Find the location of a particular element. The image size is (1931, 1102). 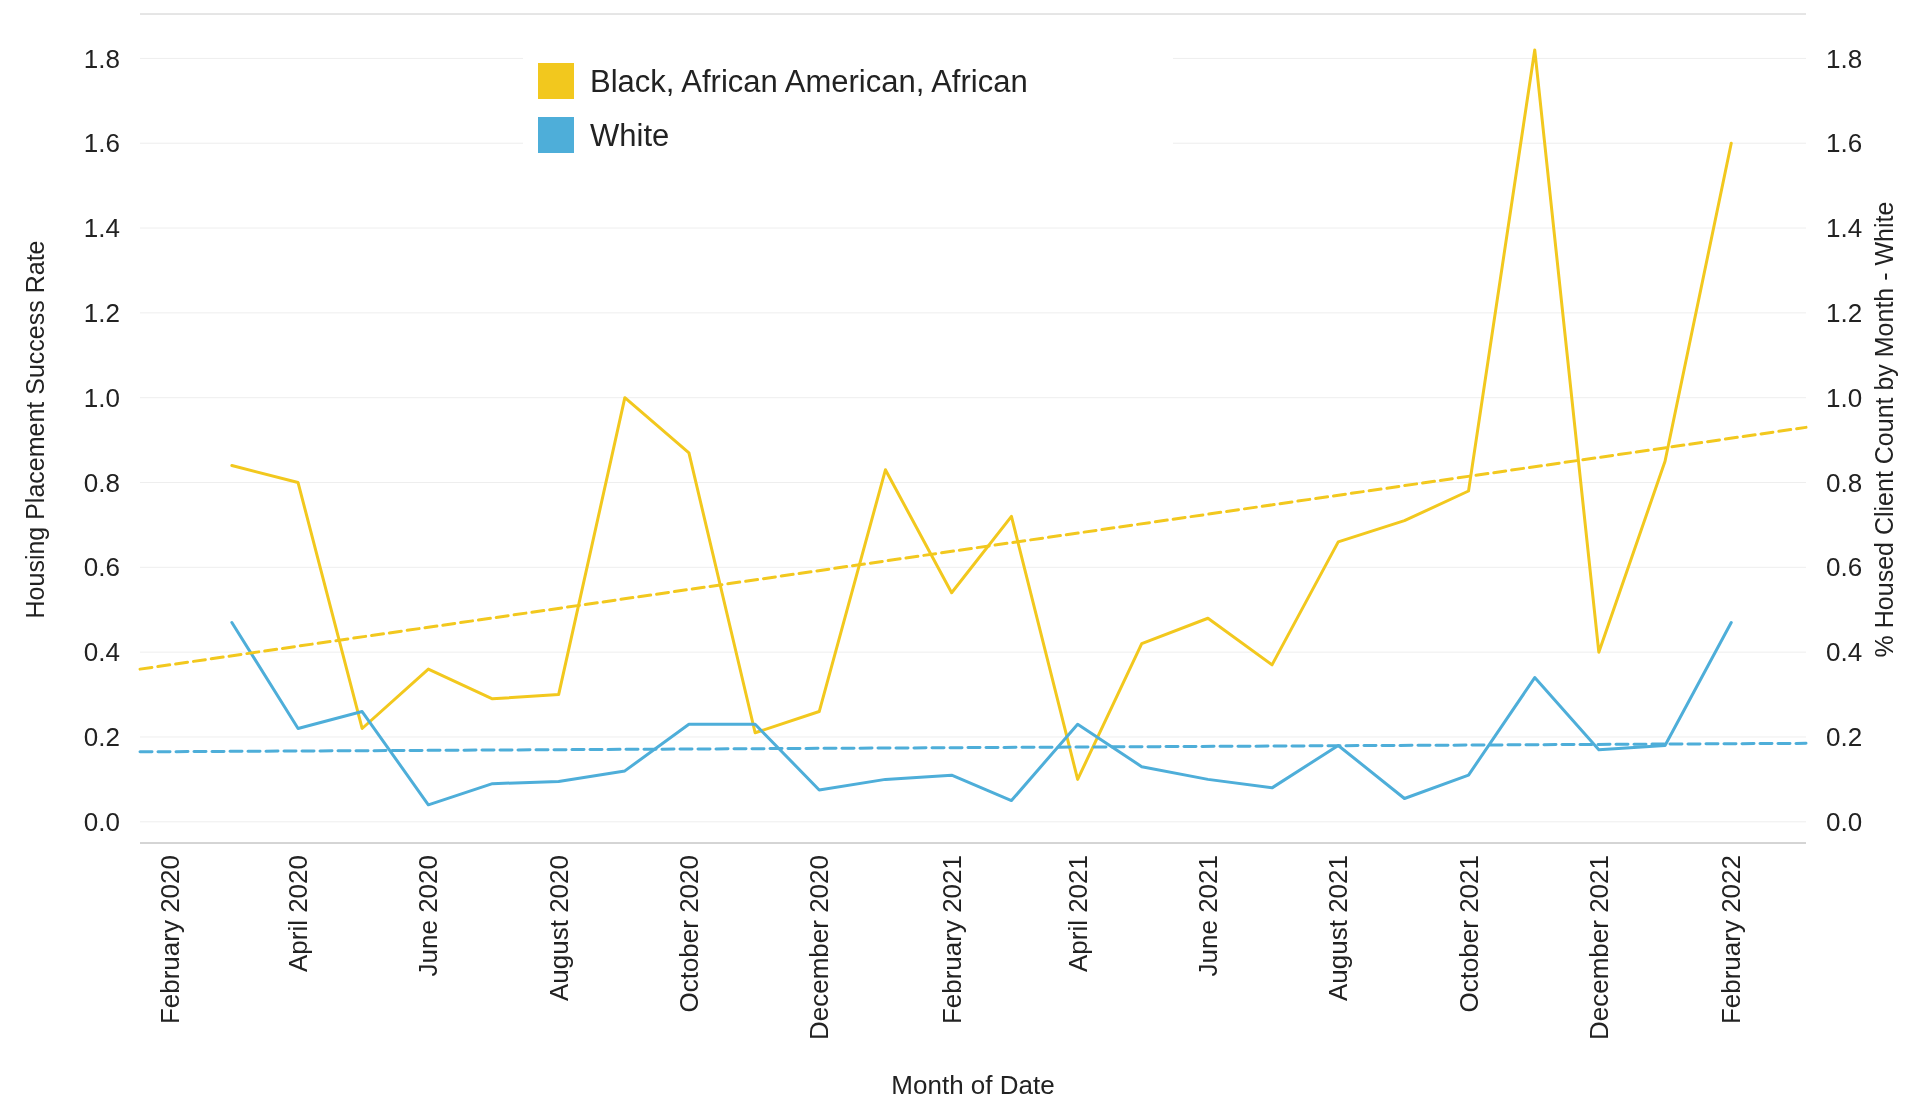

y2-tick-label: 1.0 is located at coordinates (1844, 397).